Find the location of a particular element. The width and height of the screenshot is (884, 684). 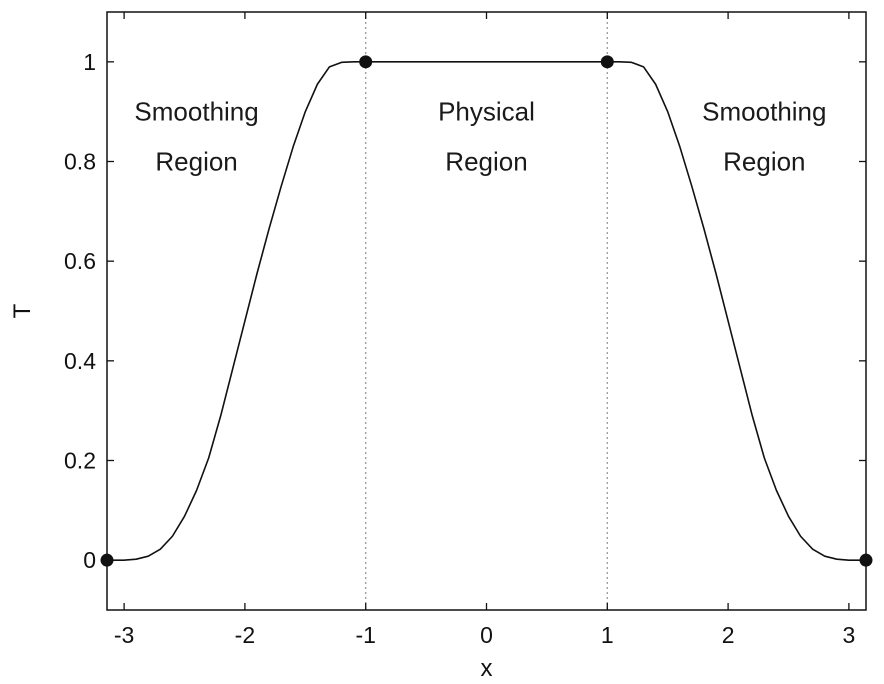

x-tick-label: -1 is located at coordinates (365, 635).